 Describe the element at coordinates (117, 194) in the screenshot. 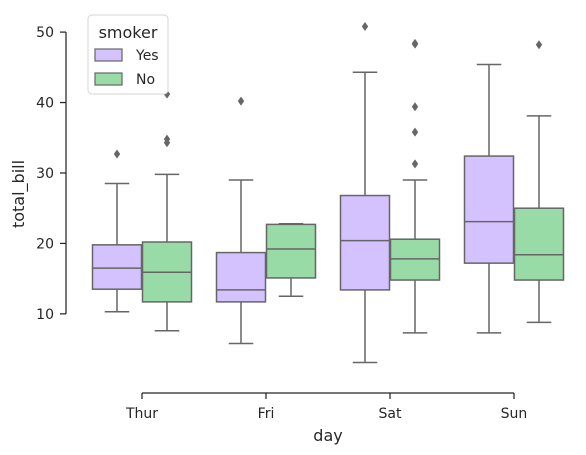

I see `box-thur-yes` at that location.